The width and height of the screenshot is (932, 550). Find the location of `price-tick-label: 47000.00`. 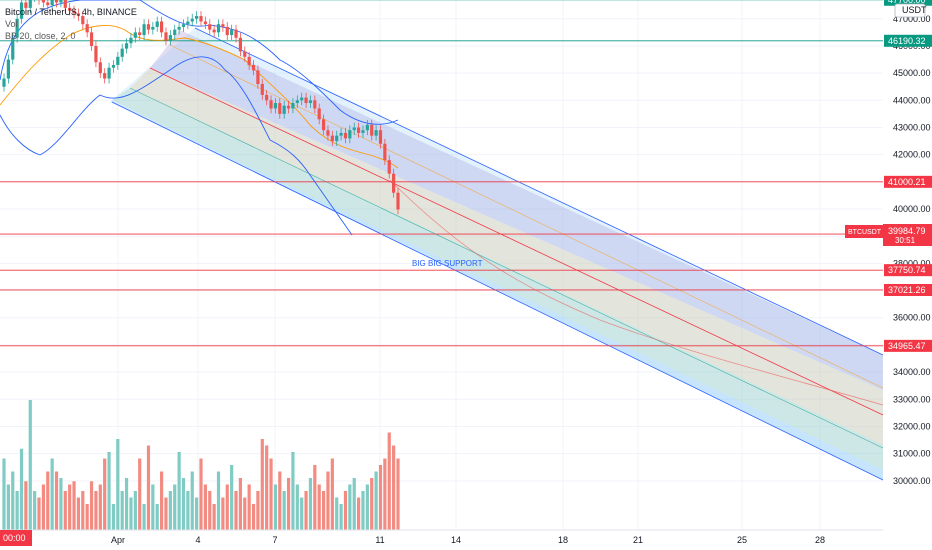

price-tick-label: 47000.00 is located at coordinates (912, 19).